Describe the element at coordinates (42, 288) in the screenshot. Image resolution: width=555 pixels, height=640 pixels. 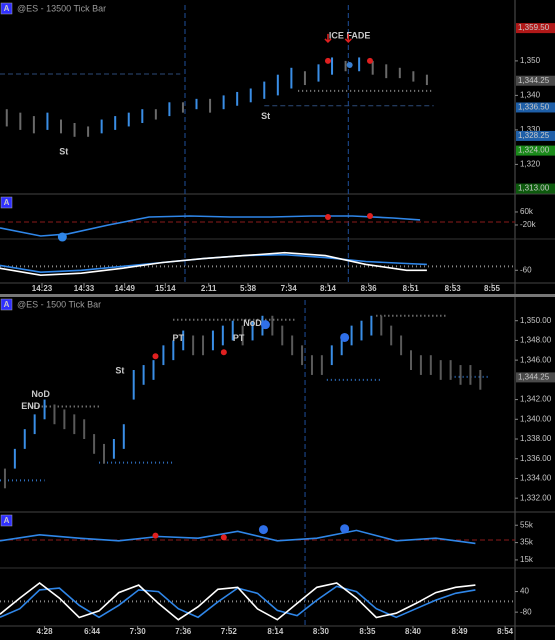
I see `x-tick-label: 14:23` at that location.